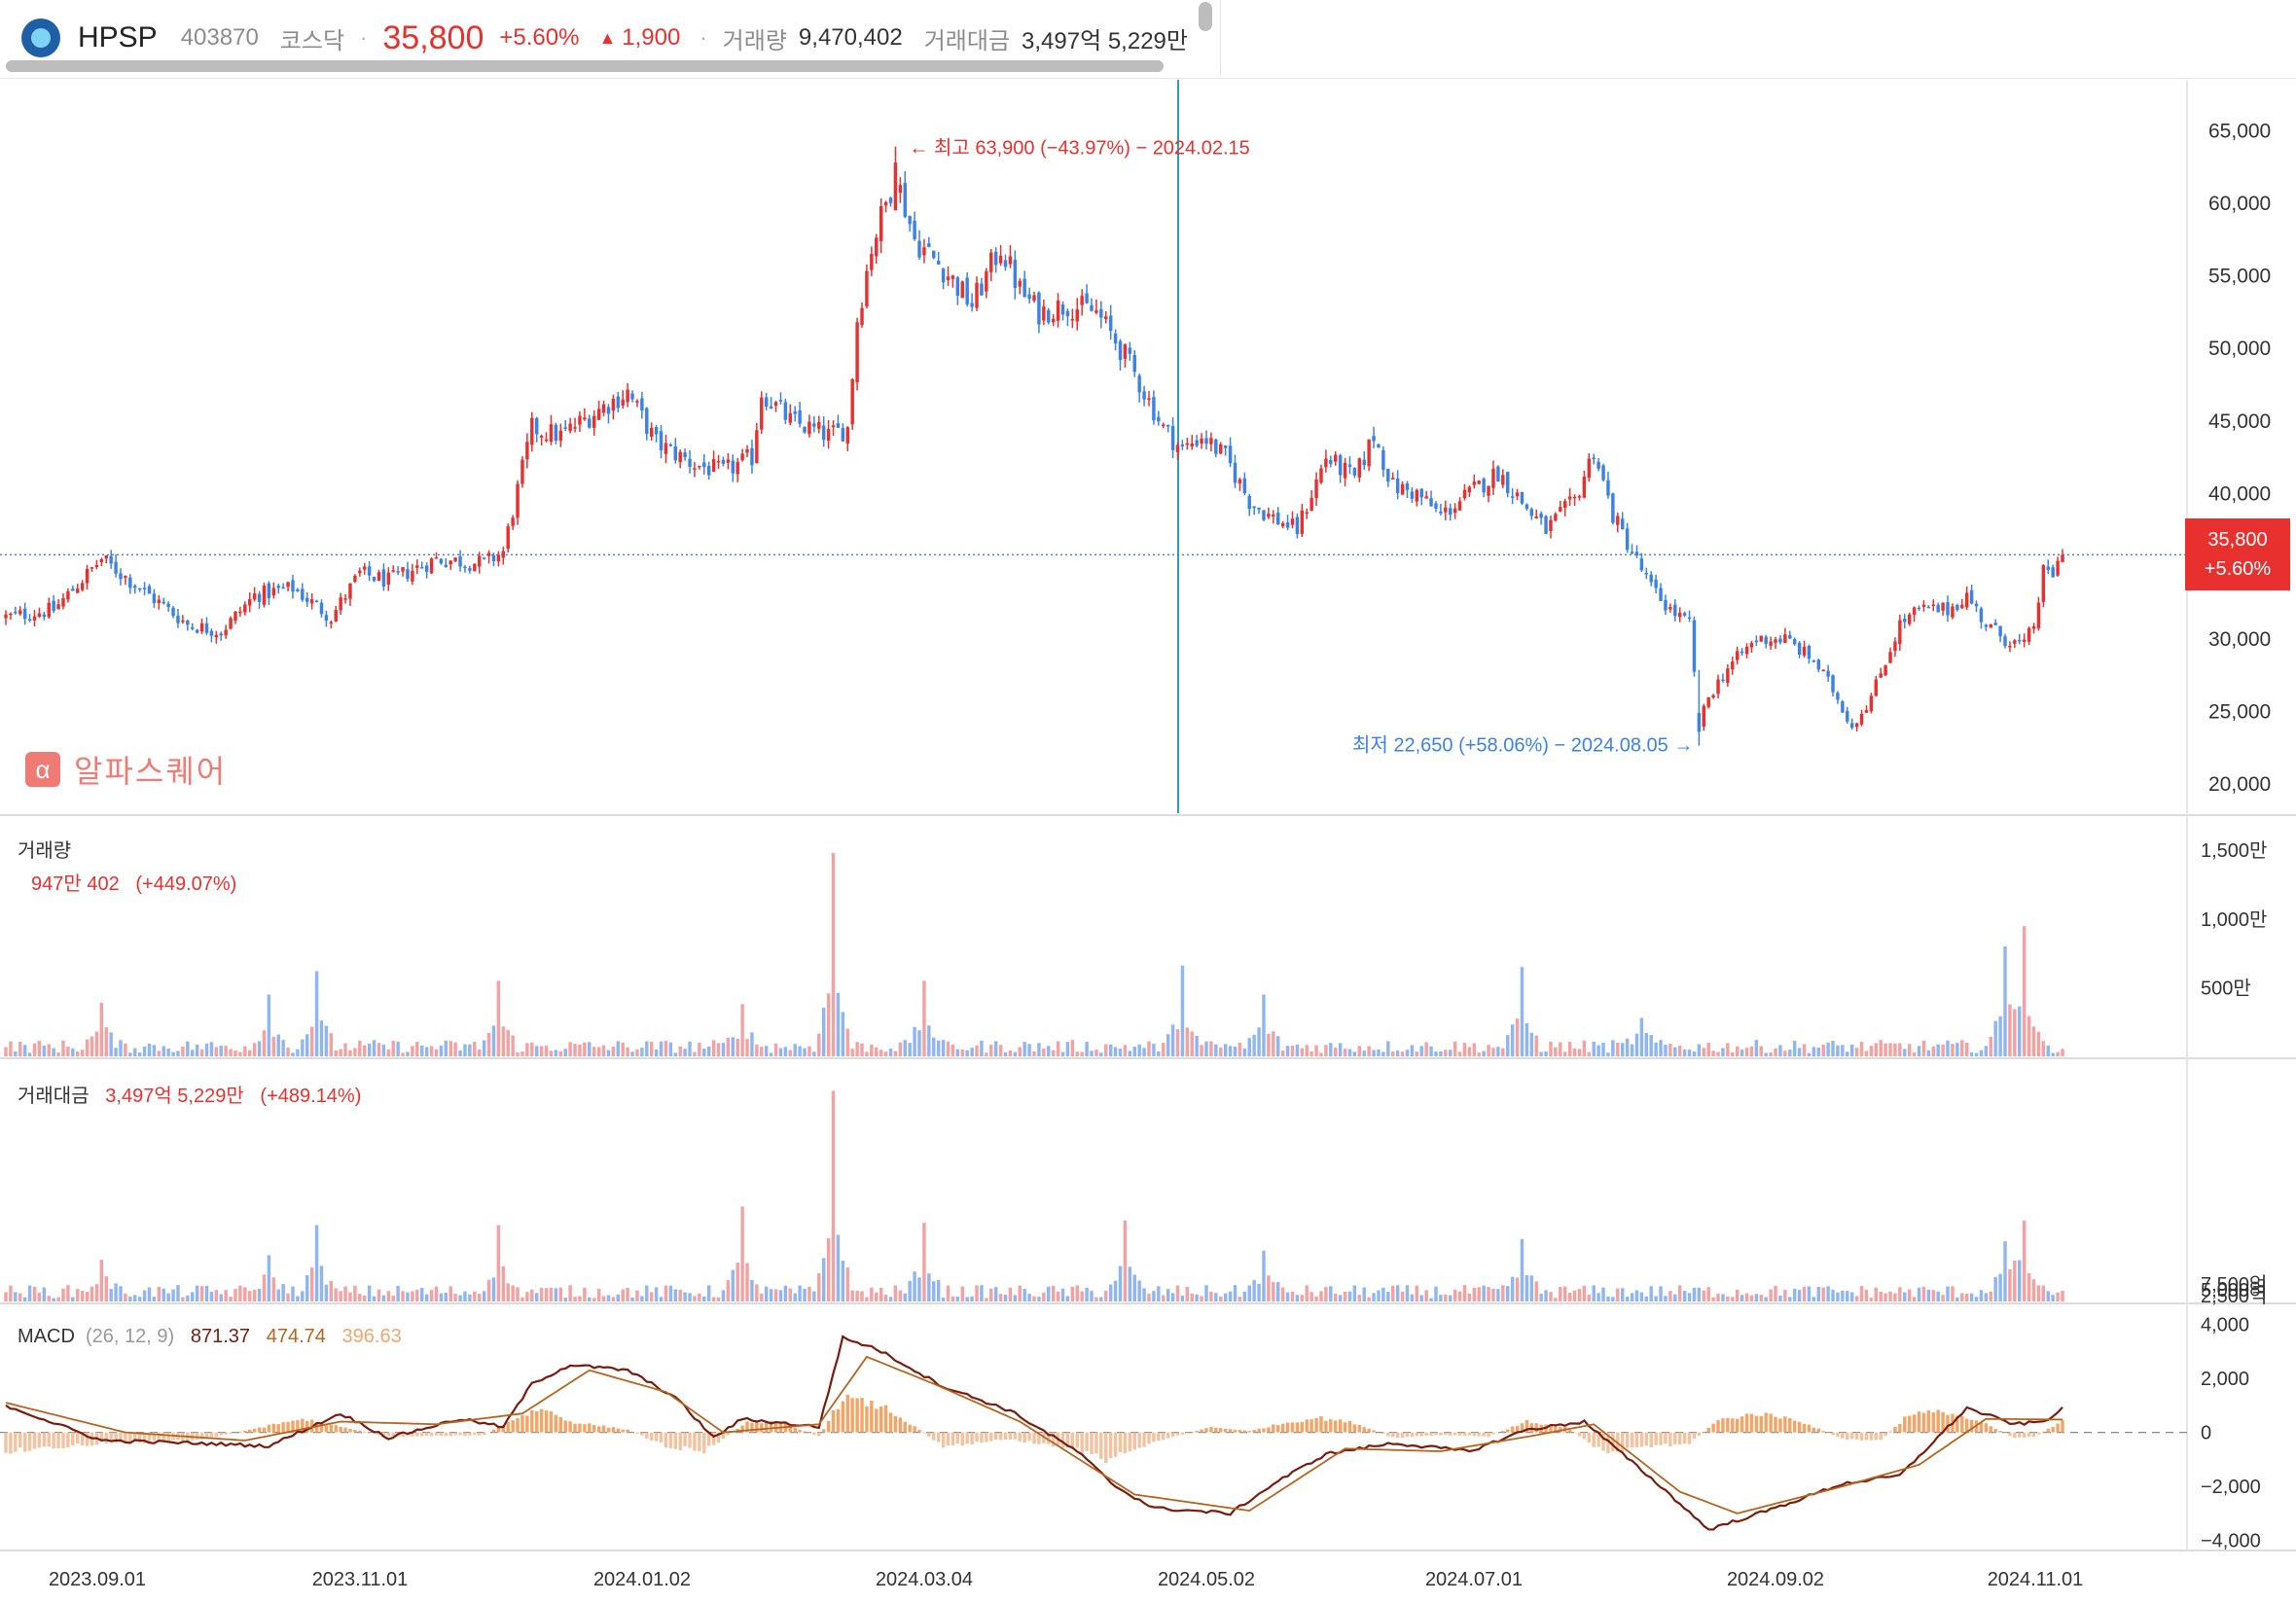 This screenshot has height=1603, width=2296. I want to click on ticker-symbol: HPSP, so click(118, 37).